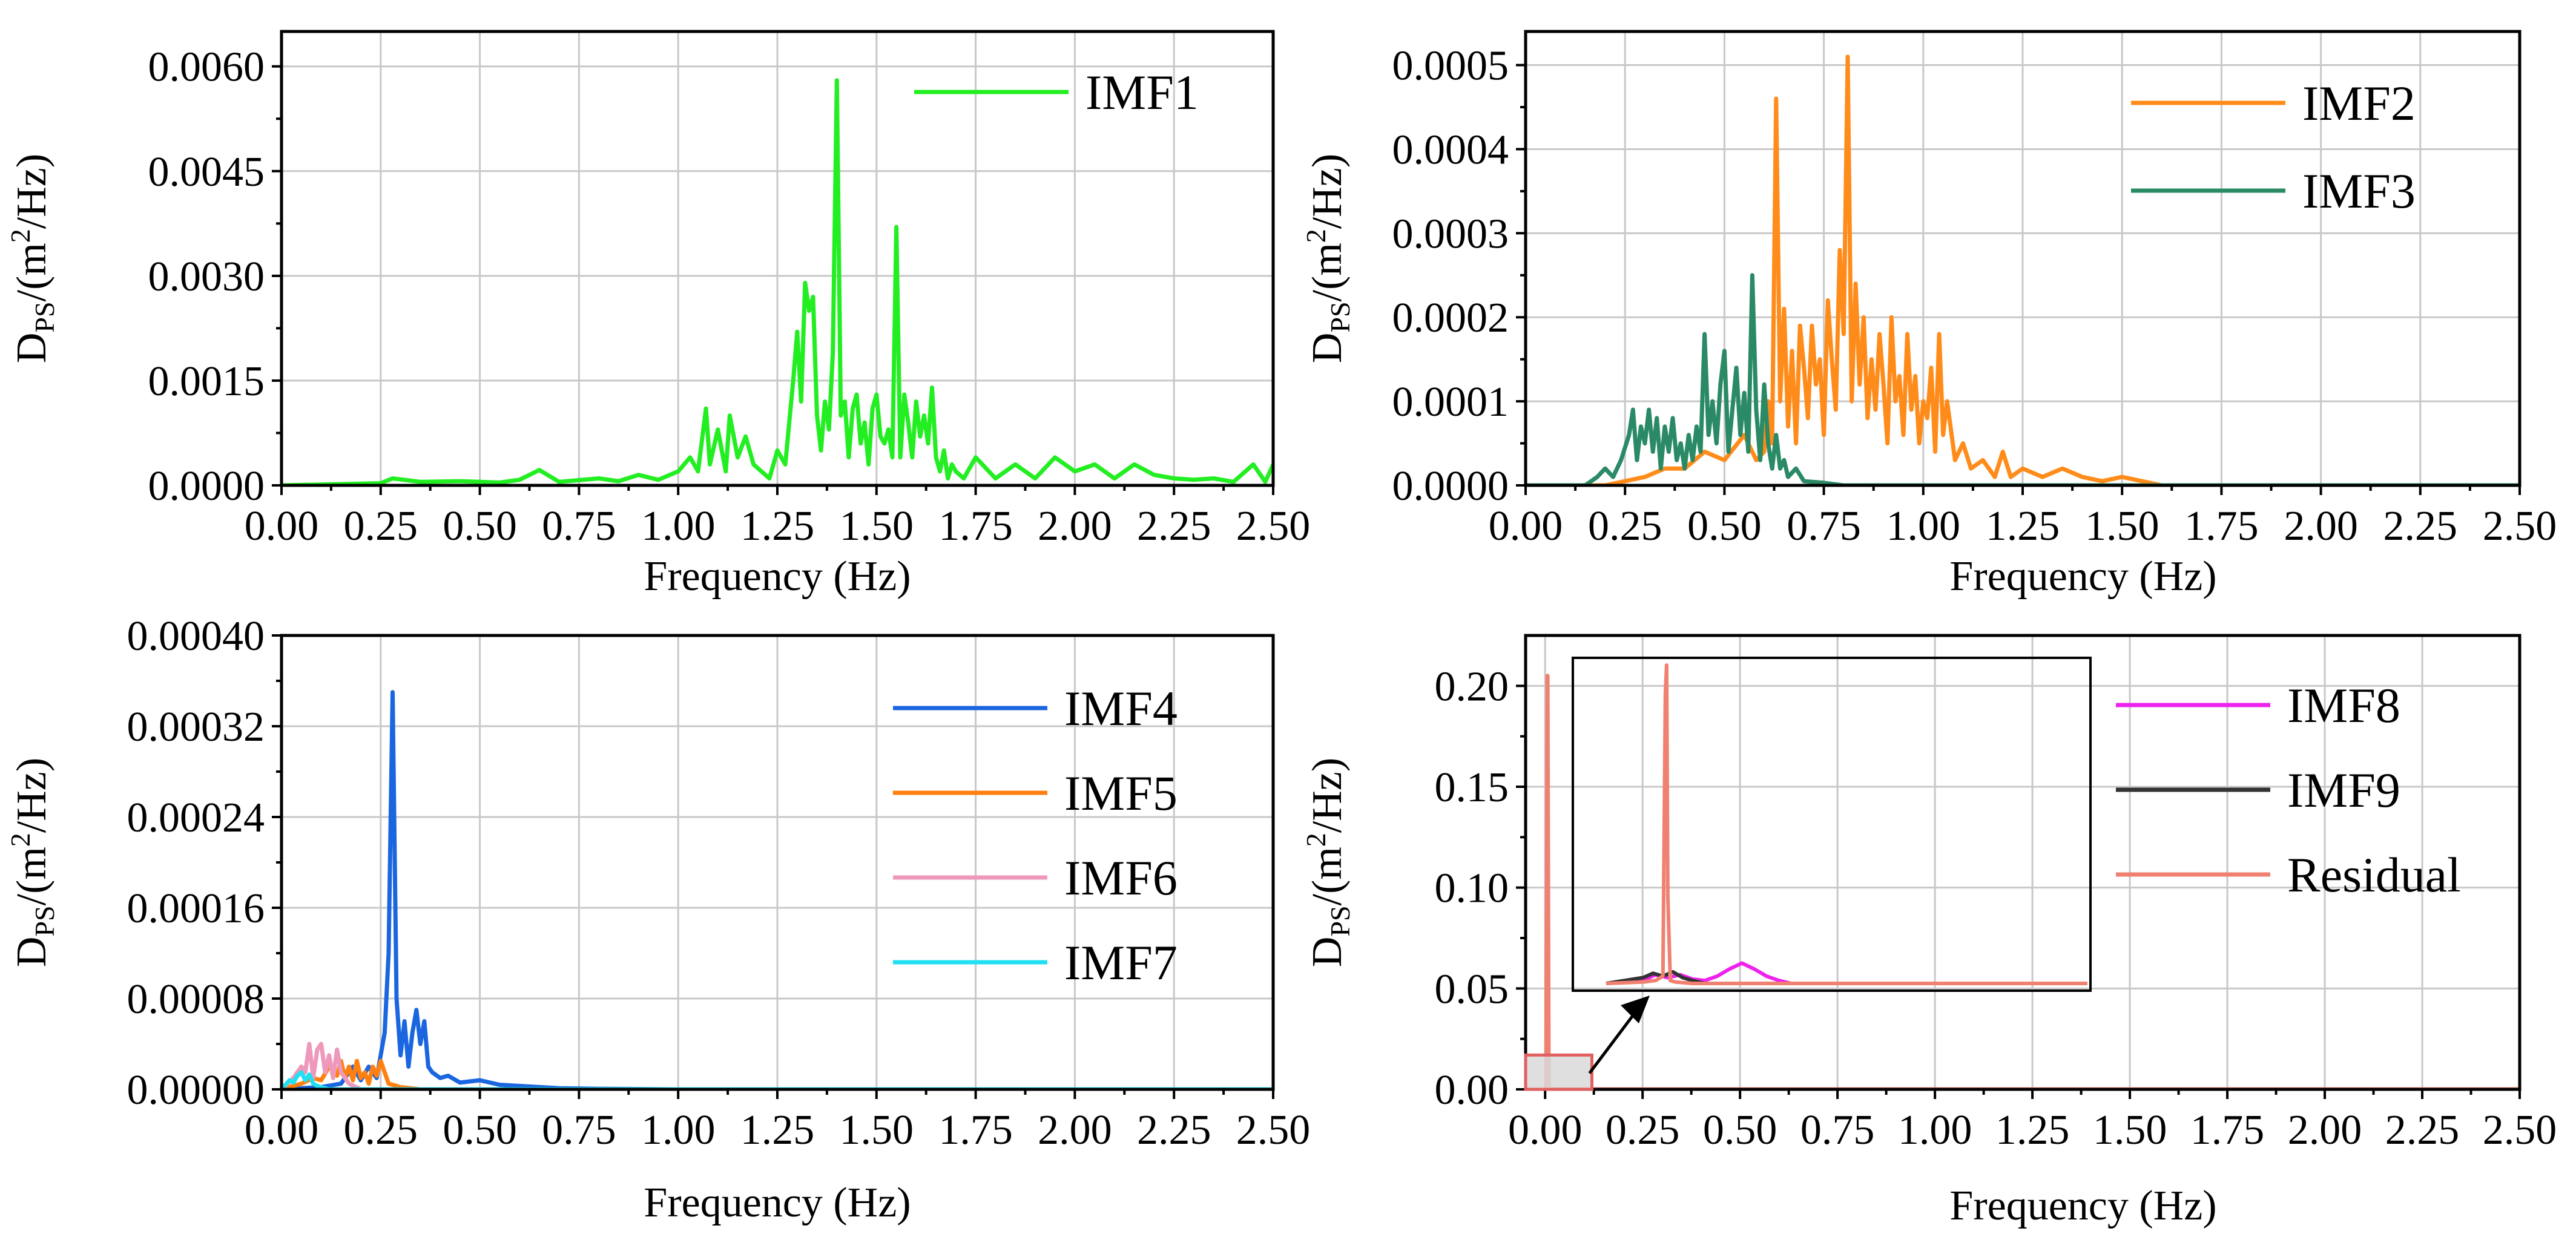 Image resolution: width=2576 pixels, height=1260 pixels. I want to click on y-tick-label: 0.0030, so click(206, 277).